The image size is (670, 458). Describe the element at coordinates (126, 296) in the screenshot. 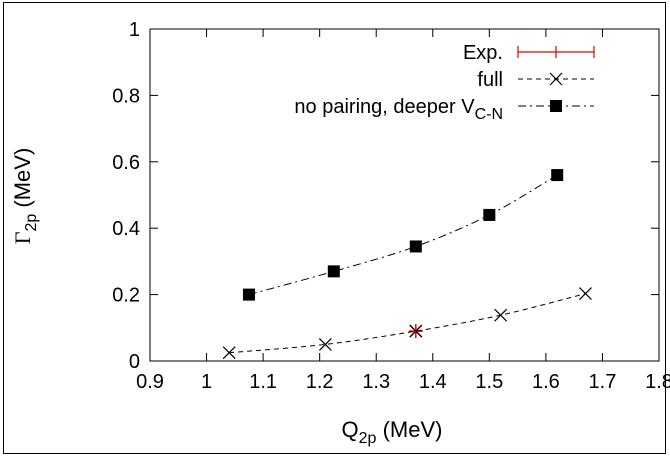

I see `y-tick-label: 0.2` at that location.